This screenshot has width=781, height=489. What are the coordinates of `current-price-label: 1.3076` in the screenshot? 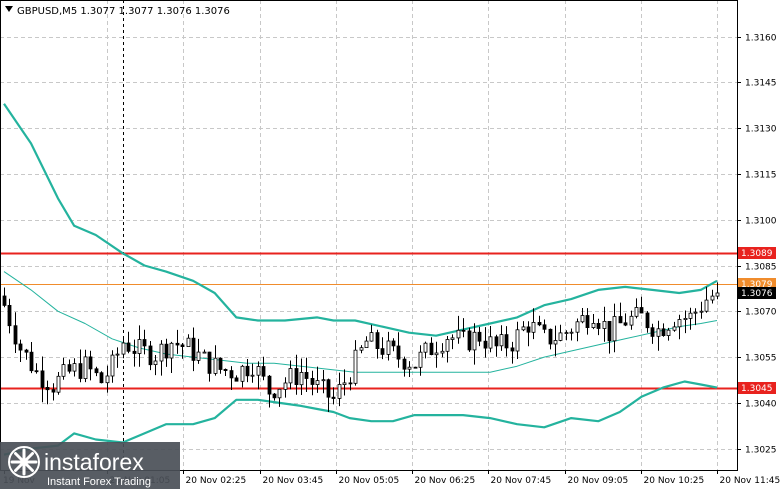 It's located at (757, 293).